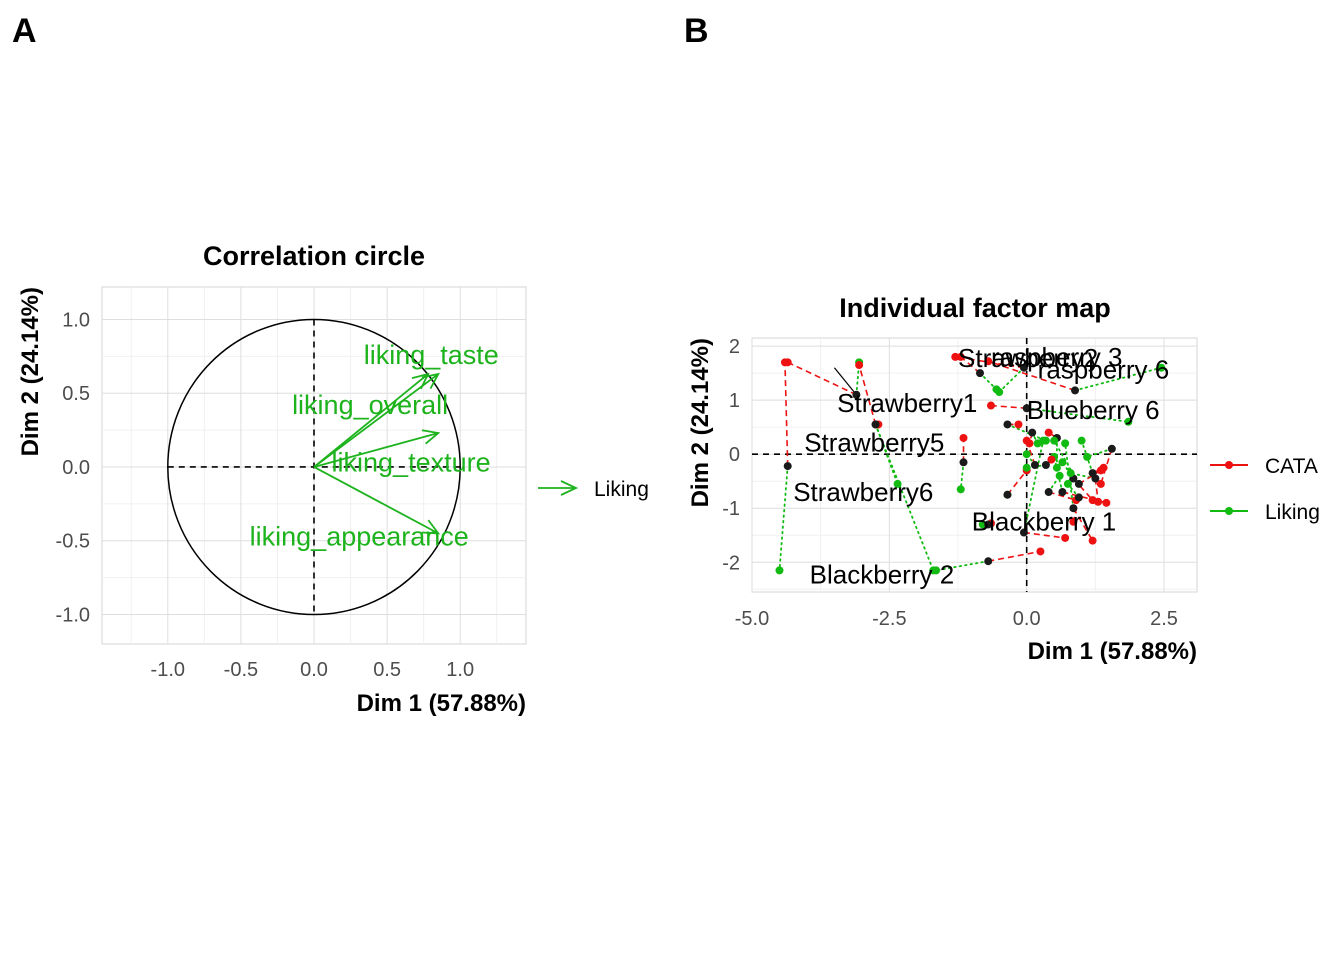 This screenshot has height=960, width=1344. What do you see at coordinates (975, 308) in the screenshot?
I see `chart-title-b: Individual factor map` at bounding box center [975, 308].